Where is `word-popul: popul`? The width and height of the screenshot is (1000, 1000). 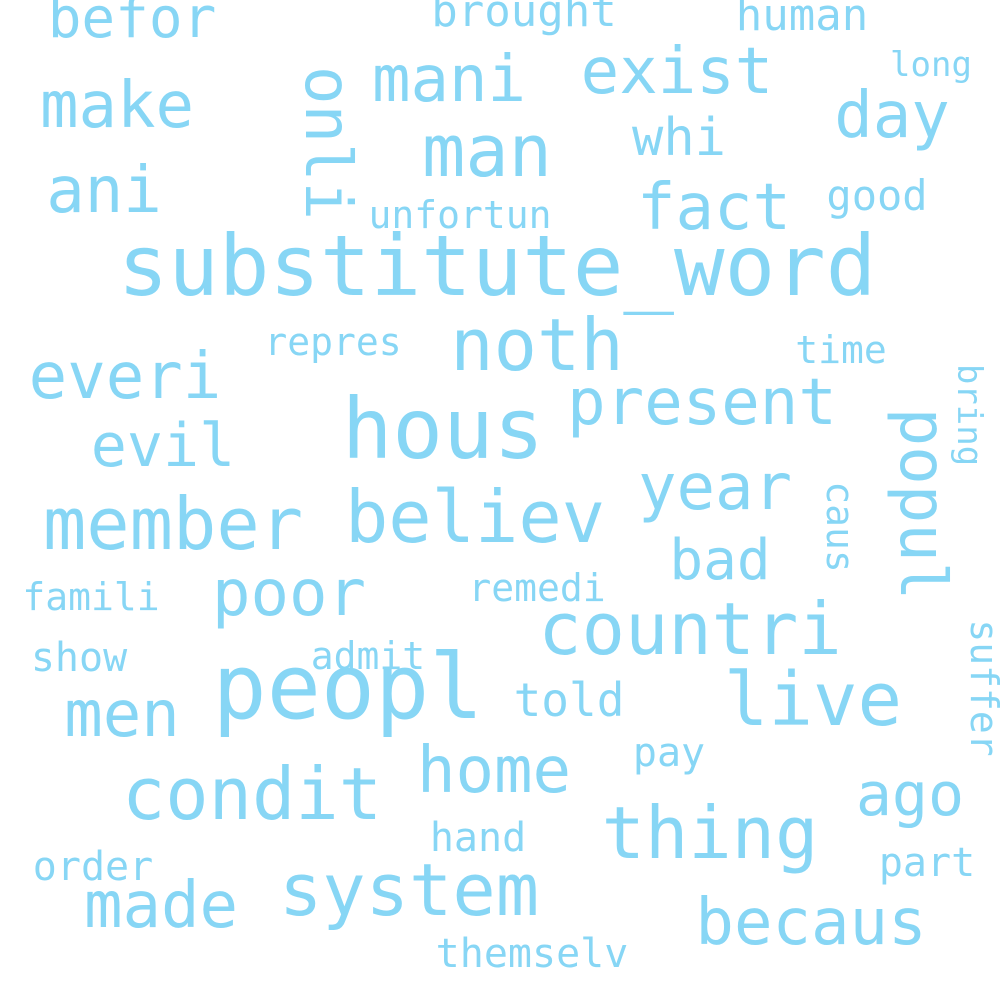
word-popul: popul is located at coordinates (922, 504).